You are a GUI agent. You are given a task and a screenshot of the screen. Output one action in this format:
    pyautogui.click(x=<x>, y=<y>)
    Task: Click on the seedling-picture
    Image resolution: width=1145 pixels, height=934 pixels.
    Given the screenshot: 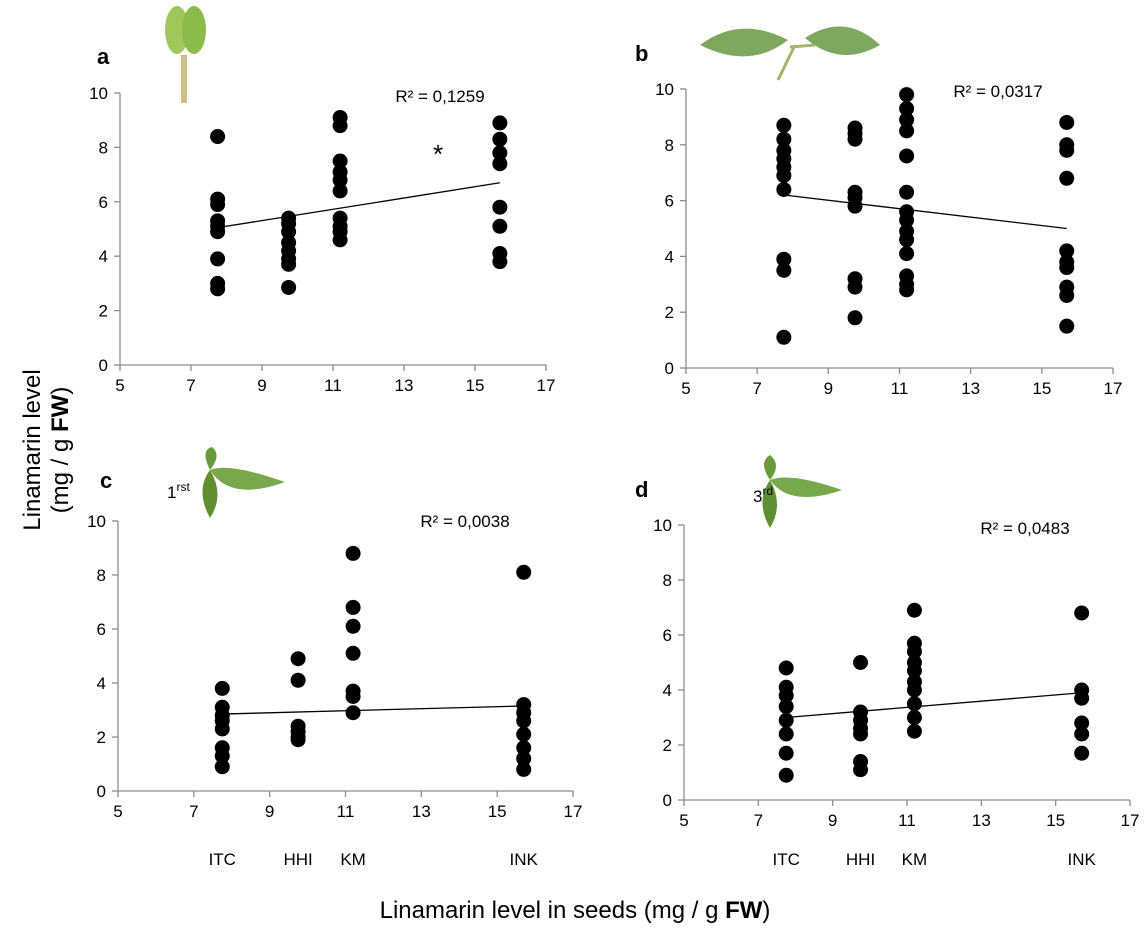 What is the action you would take?
    pyautogui.click(x=185, y=54)
    